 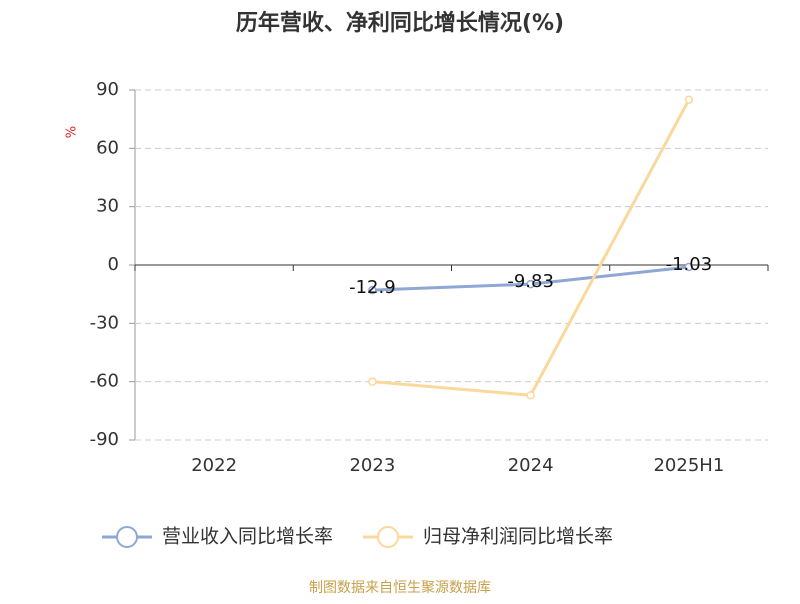 I want to click on y-tick-label: -90, so click(x=104, y=439).